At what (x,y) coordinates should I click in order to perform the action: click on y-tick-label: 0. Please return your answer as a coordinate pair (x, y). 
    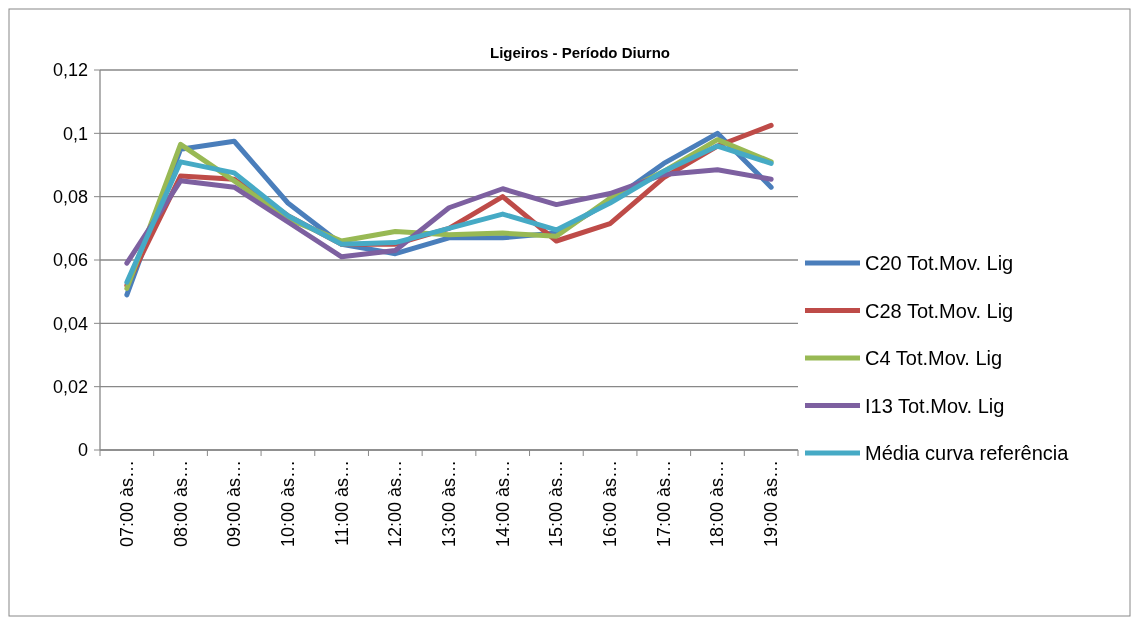
    Looking at the image, I should click on (82, 450).